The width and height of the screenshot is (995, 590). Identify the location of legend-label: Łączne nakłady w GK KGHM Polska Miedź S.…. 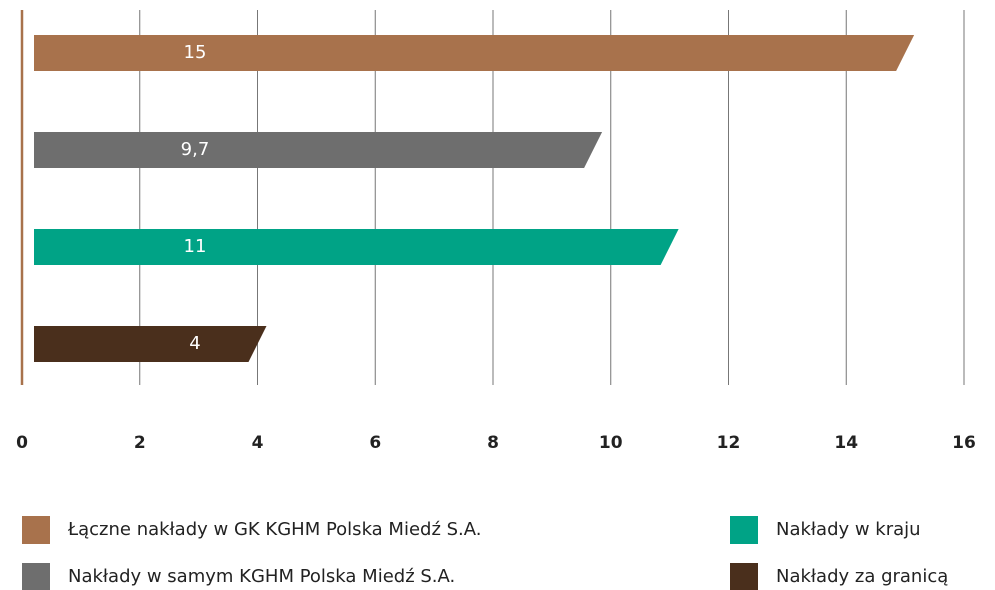
(274, 529).